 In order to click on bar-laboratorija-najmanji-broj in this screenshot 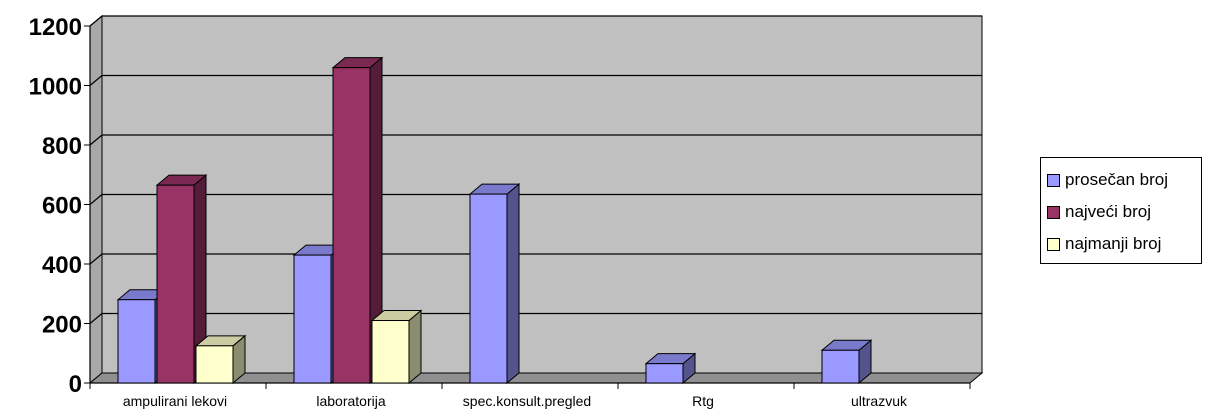, I will do `click(396, 347)`.